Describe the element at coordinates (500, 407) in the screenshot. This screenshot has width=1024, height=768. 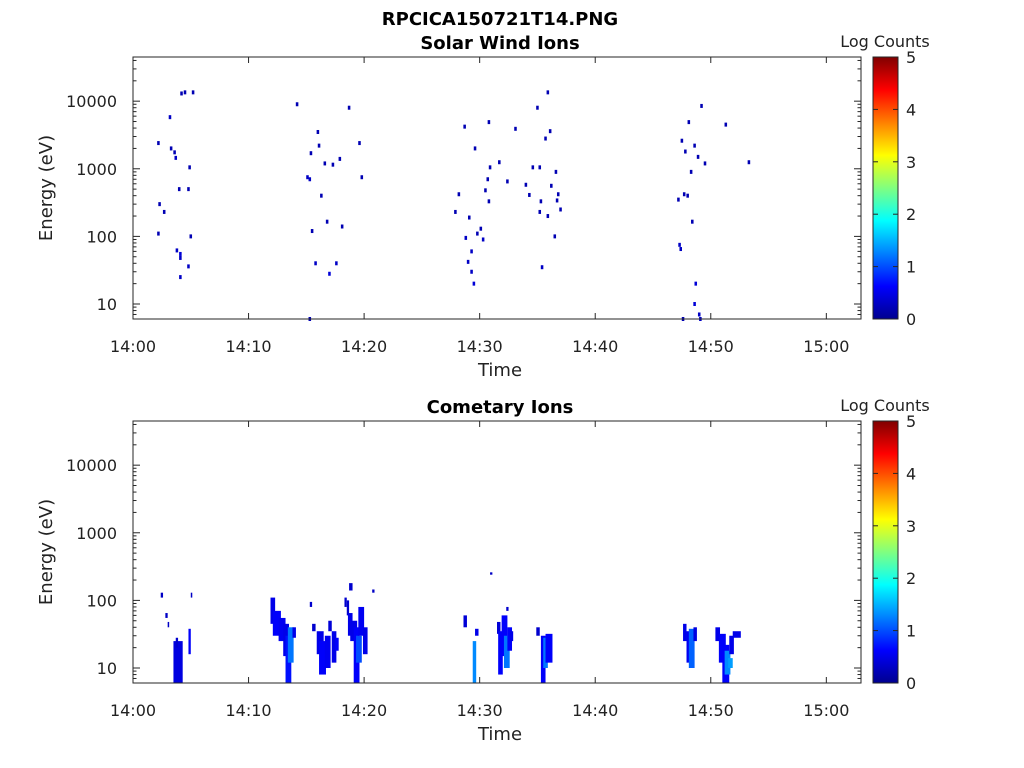
I see `panel-title: Cometary Ions` at that location.